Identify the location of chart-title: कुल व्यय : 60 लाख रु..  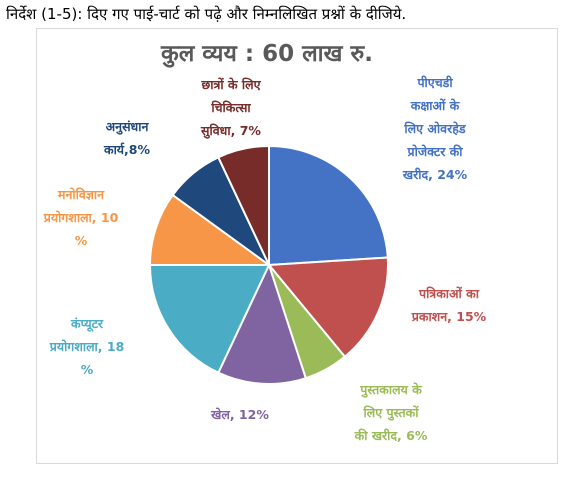
(266, 54).